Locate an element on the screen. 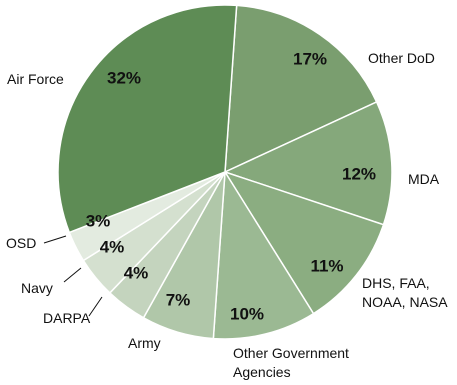 This screenshot has height=385, width=457. category-label-osd: OSD is located at coordinates (21, 243).